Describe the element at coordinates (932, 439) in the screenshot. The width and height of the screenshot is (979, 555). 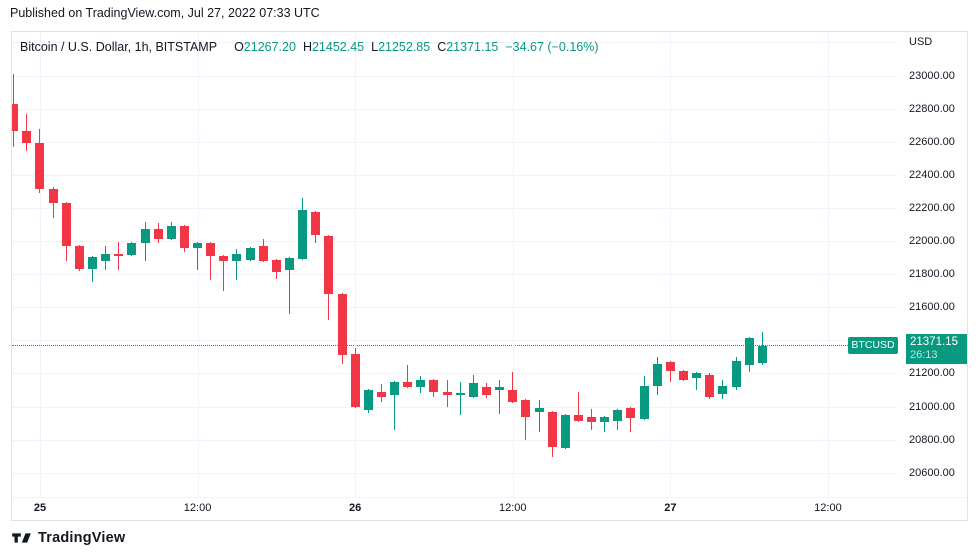
I see `price-axis-label: 20800.00` at that location.